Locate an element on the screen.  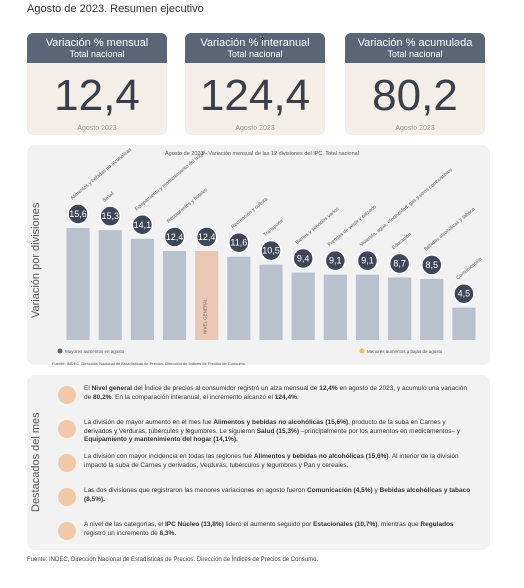
legend-label: Mayores aumentos en agosto is located at coordinates (95, 351).